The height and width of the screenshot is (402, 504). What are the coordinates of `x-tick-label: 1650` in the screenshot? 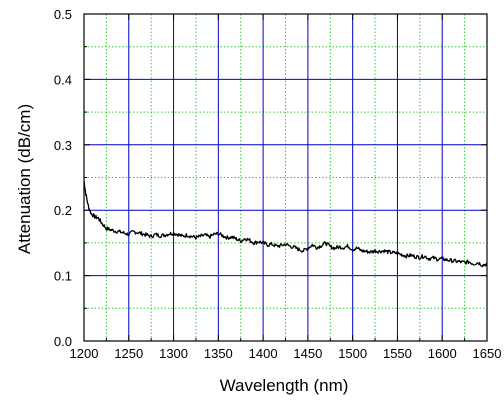 It's located at (487, 353).